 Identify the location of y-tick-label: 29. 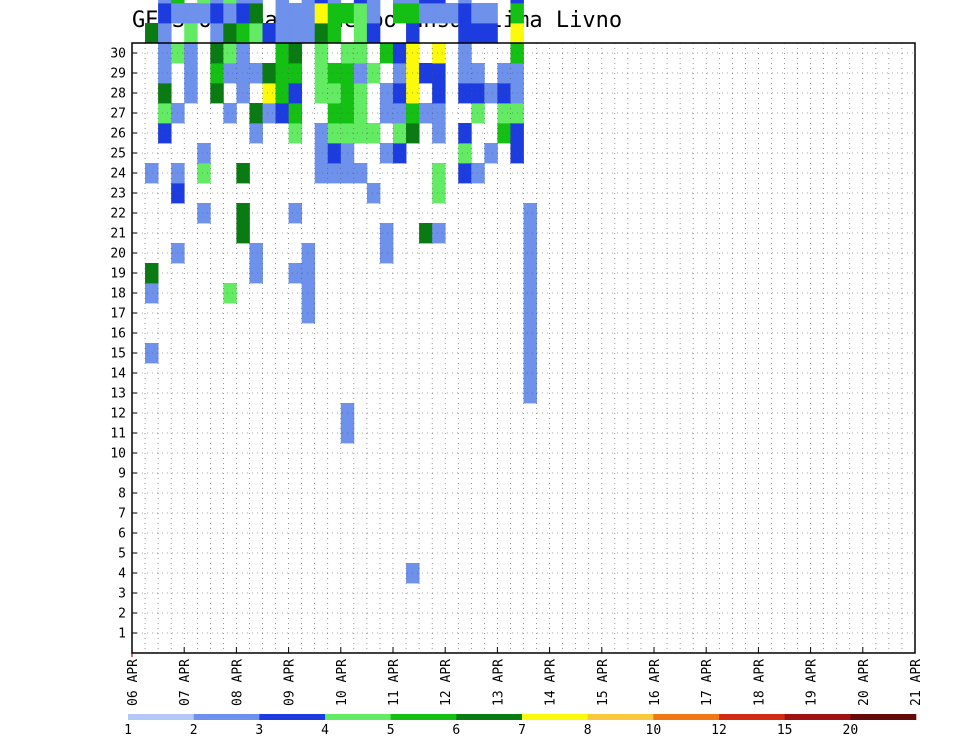
(118, 74).